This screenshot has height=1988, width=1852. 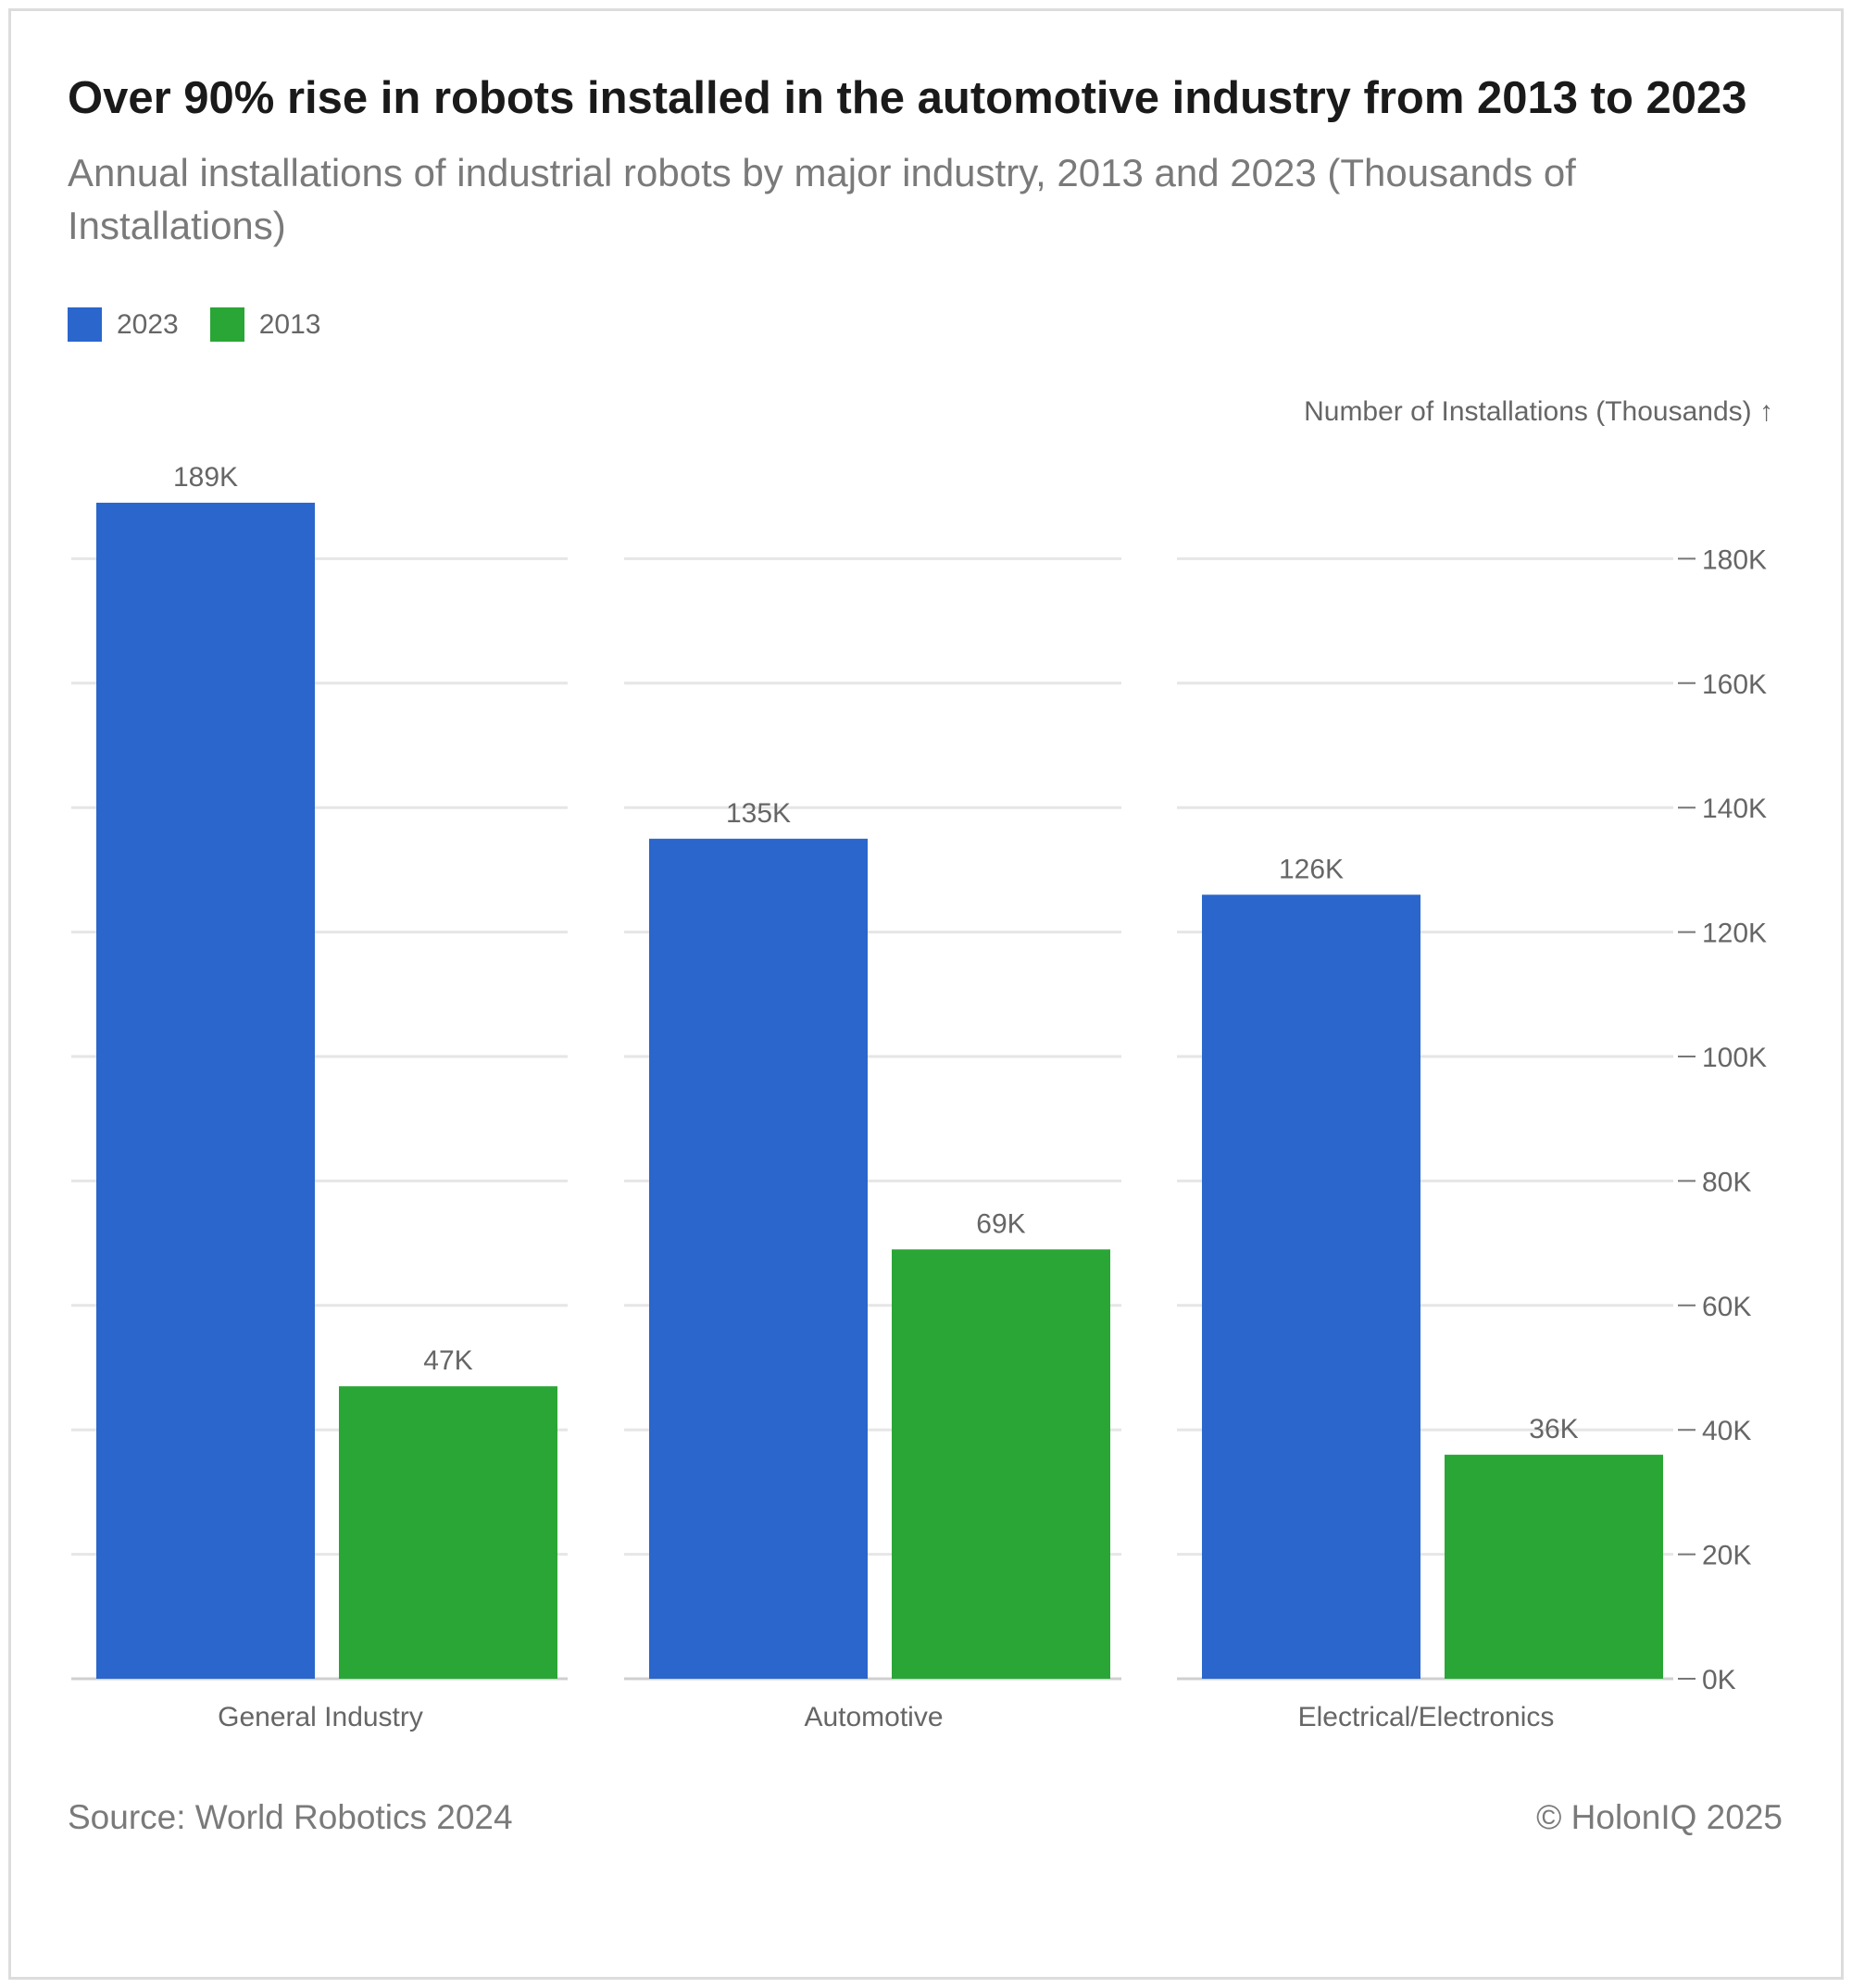 I want to click on data-label: 36K, so click(x=1553, y=1429).